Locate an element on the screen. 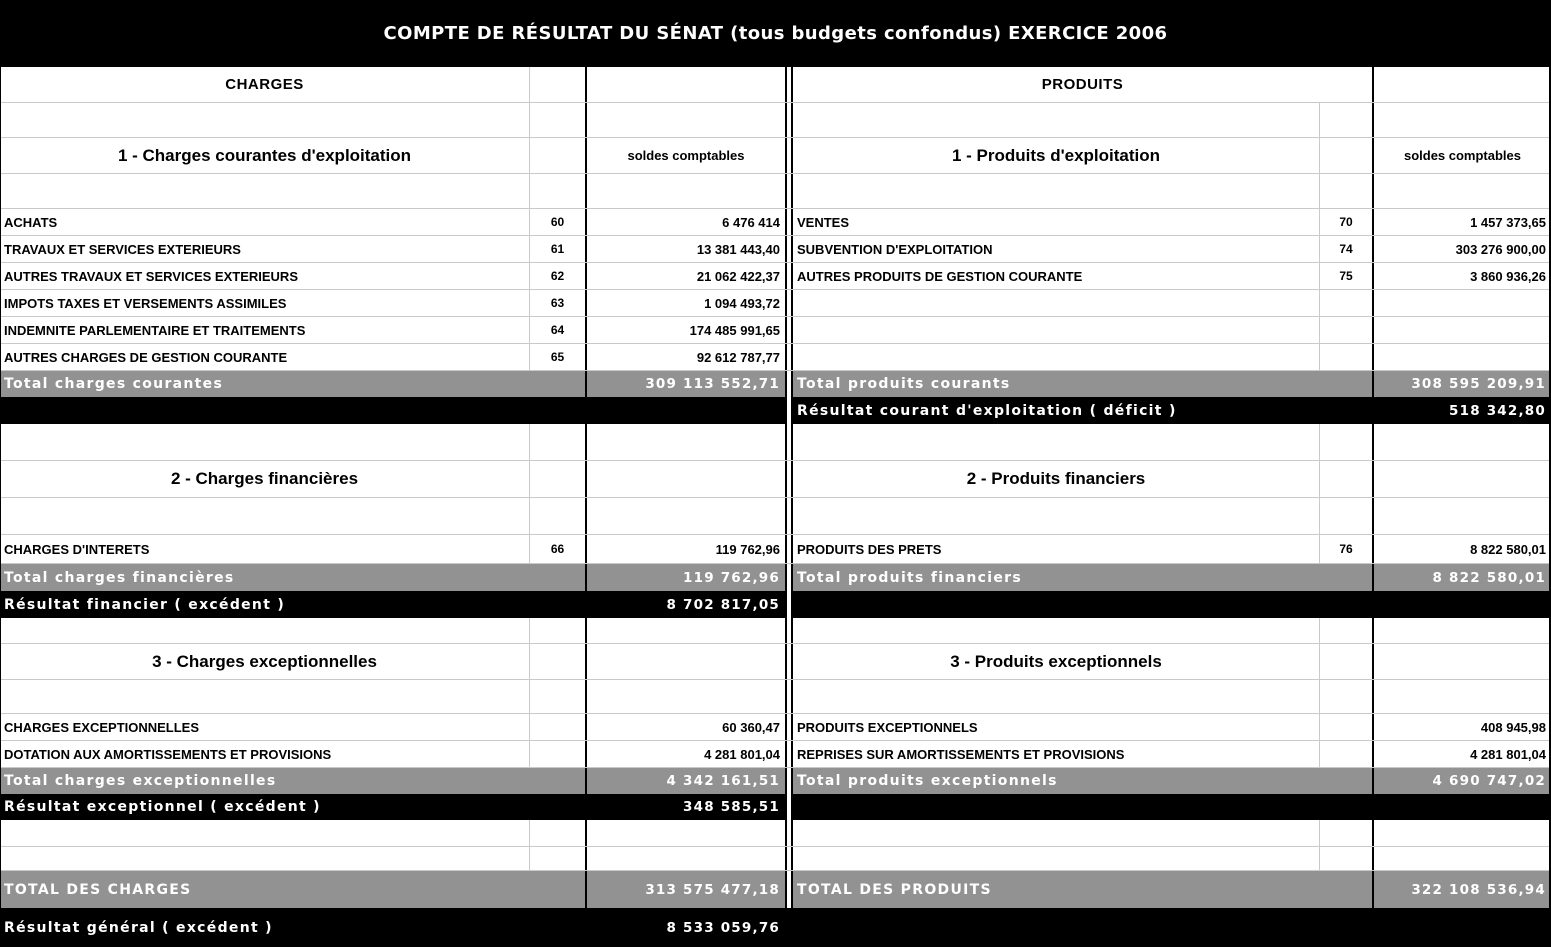 The height and width of the screenshot is (947, 1551). charges-soldes-comptables-label: soldes comptables is located at coordinates (685, 155).